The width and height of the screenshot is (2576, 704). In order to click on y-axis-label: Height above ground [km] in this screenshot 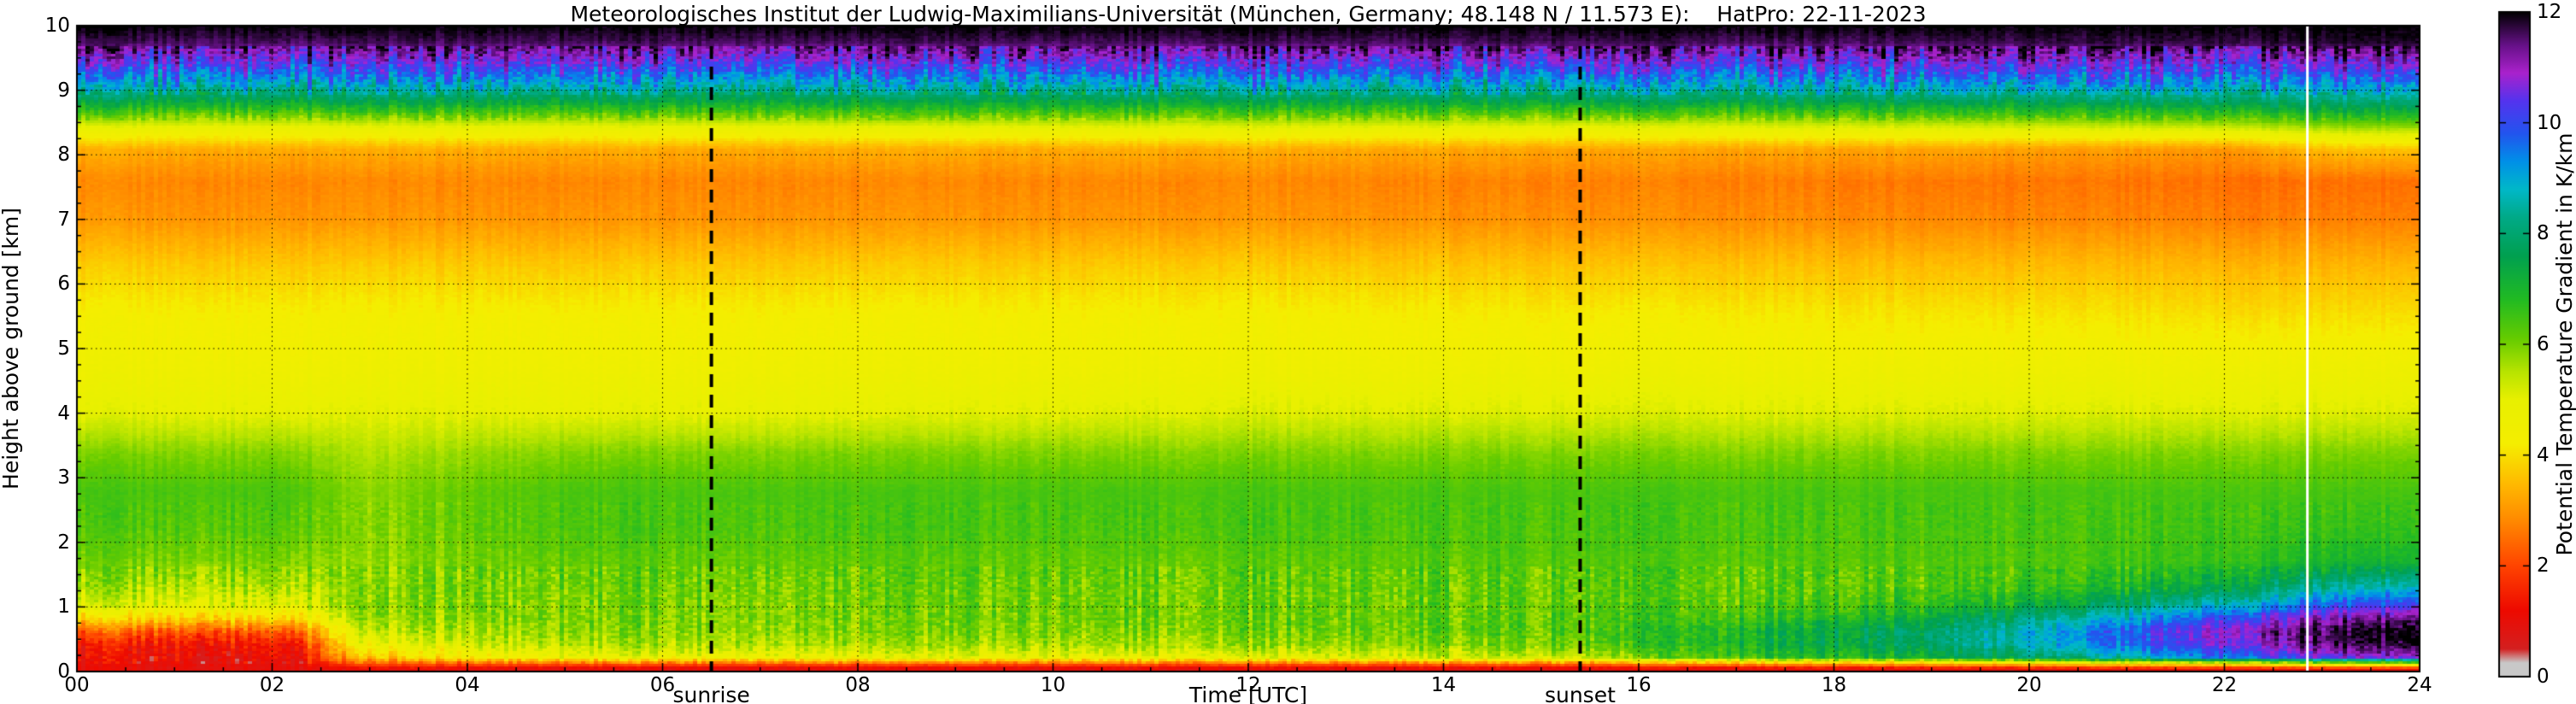, I will do `click(11, 349)`.